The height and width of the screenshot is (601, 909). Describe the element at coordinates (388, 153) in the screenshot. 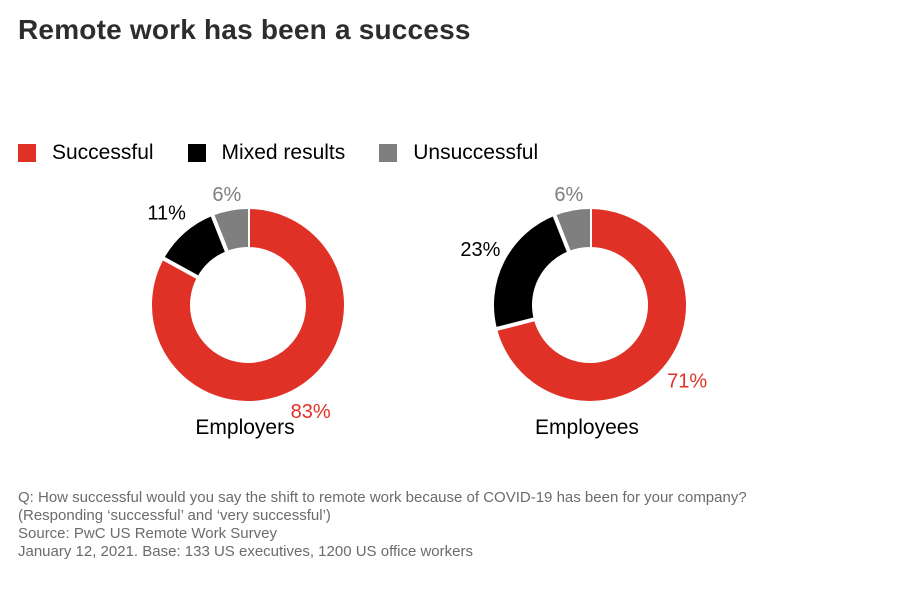

I see `legend-swatch-unsuccessful` at that location.